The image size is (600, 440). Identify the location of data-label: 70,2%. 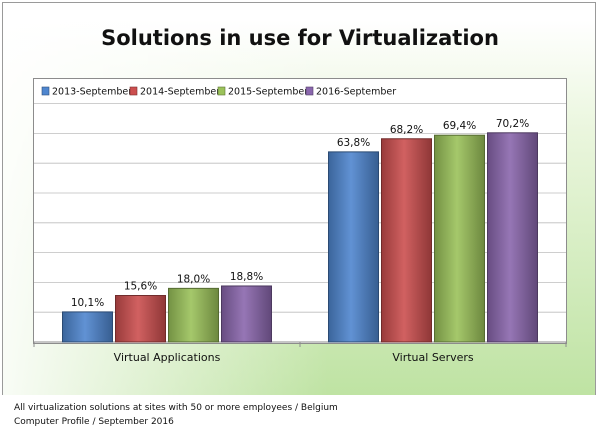
(512, 124).